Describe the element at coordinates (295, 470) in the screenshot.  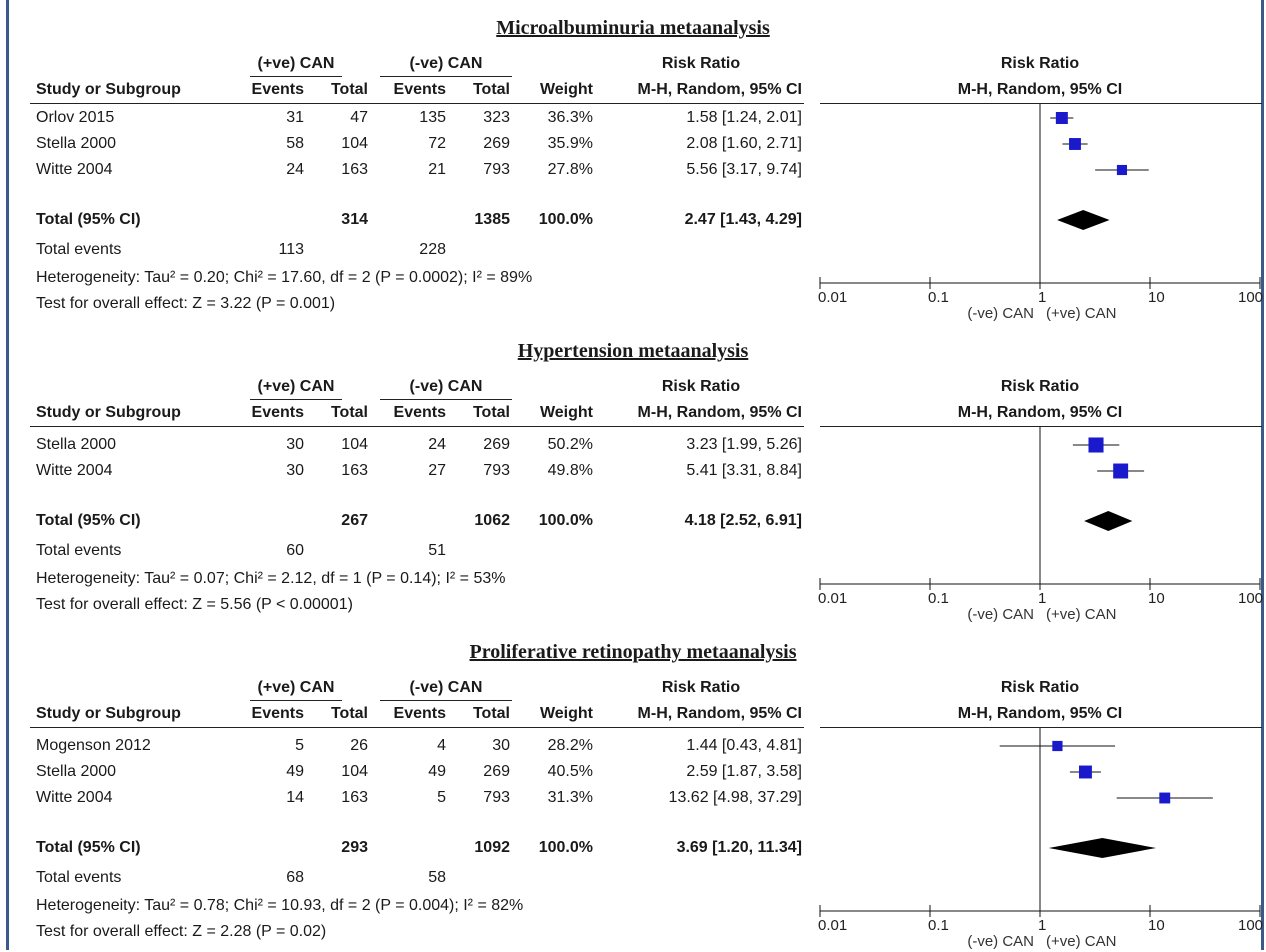
I see `events1-cell: 30` at that location.